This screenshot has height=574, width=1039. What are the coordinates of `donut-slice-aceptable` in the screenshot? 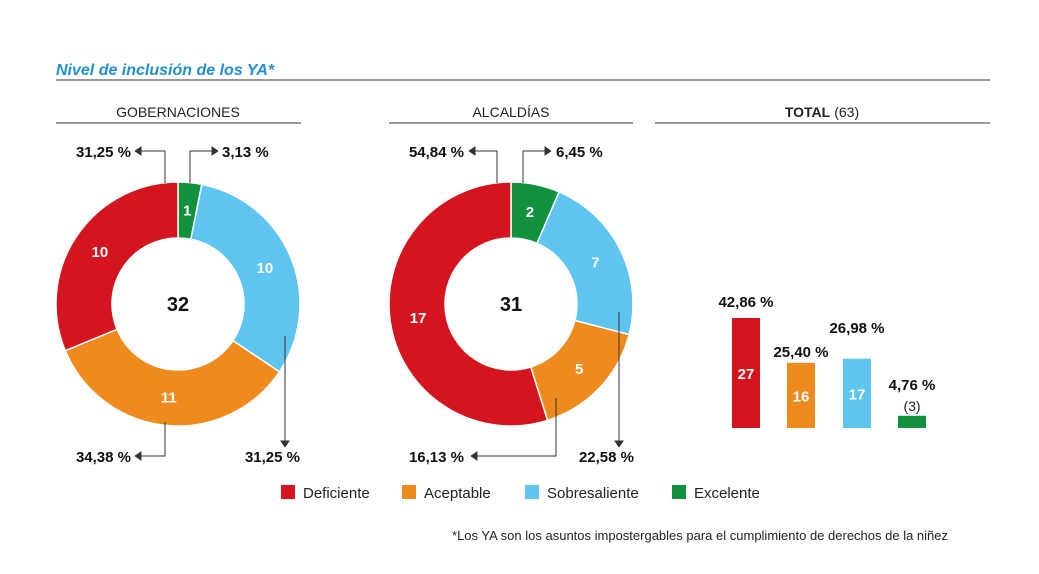 It's located at (172, 377).